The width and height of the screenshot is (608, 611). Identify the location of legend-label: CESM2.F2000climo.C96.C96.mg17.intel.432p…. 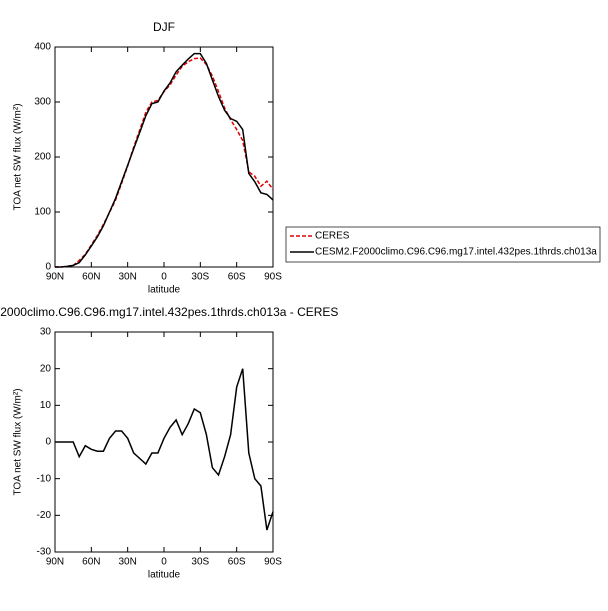
(456, 252).